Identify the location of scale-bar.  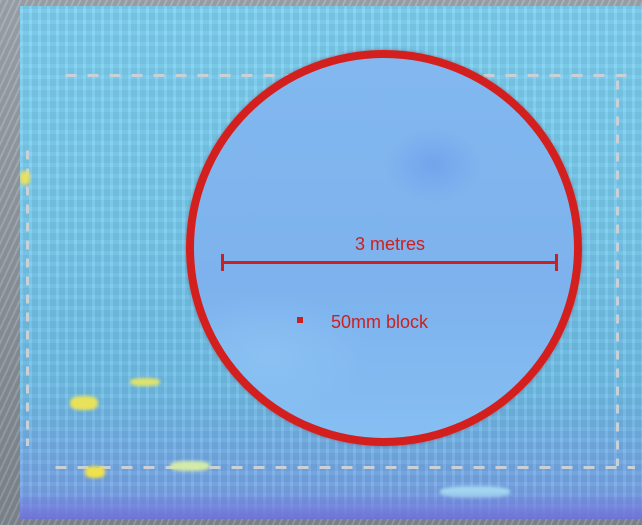
(389, 262).